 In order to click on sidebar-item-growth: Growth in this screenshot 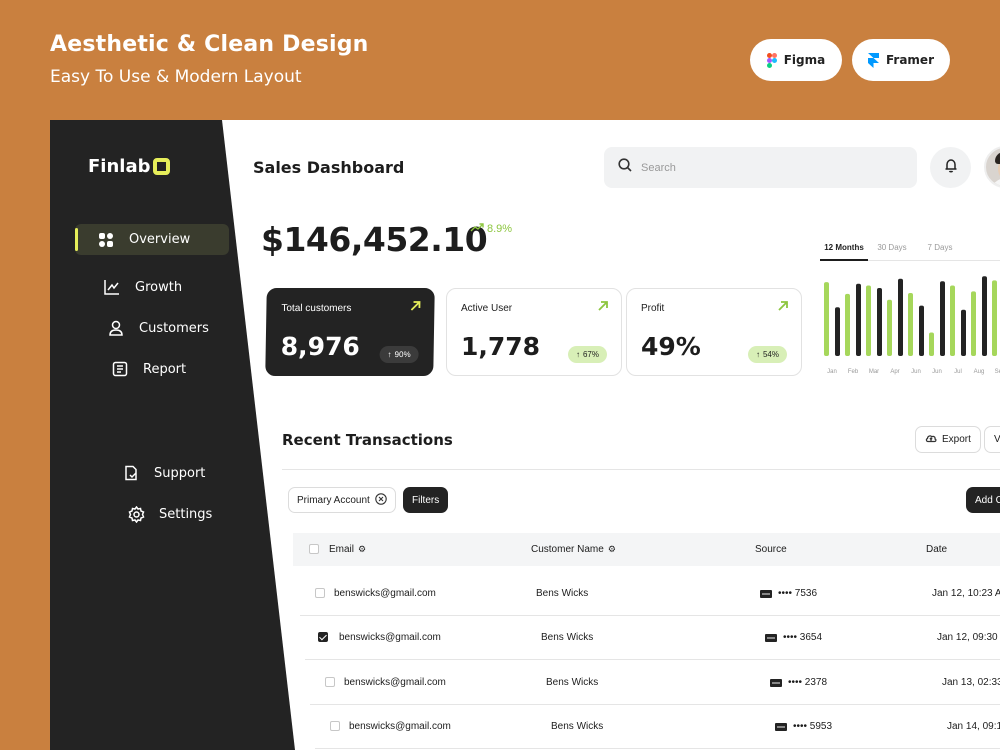, I will do `click(142, 287)`.